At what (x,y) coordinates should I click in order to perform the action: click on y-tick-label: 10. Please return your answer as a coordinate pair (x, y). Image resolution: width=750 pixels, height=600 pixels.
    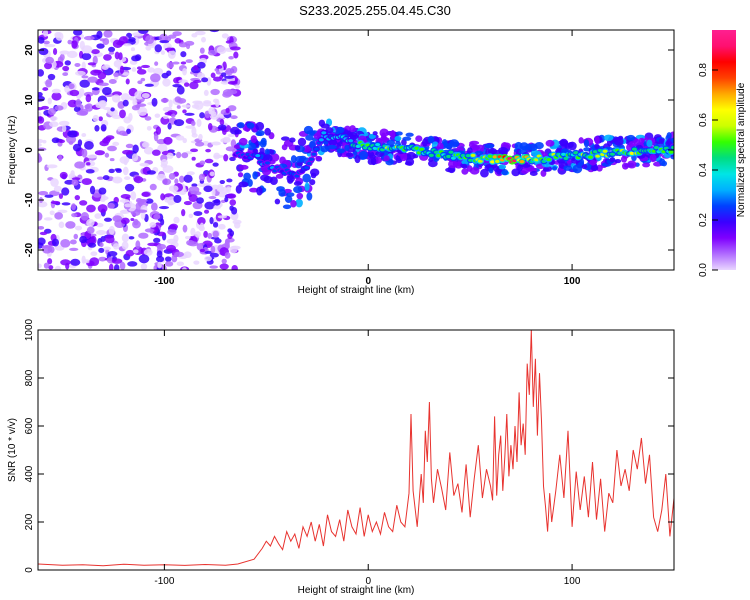
    Looking at the image, I should click on (29, 100).